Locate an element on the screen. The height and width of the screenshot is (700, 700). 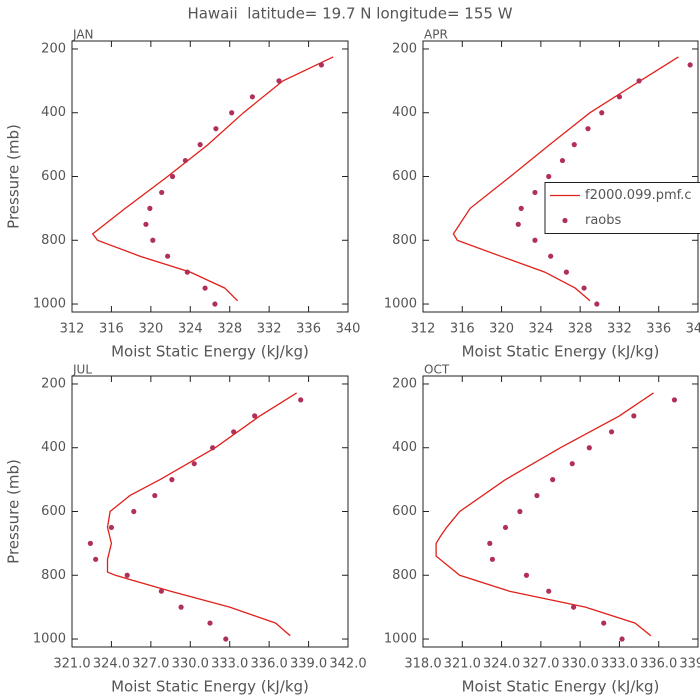
legend-label: f2000.099.pmf.c is located at coordinates (638, 195).